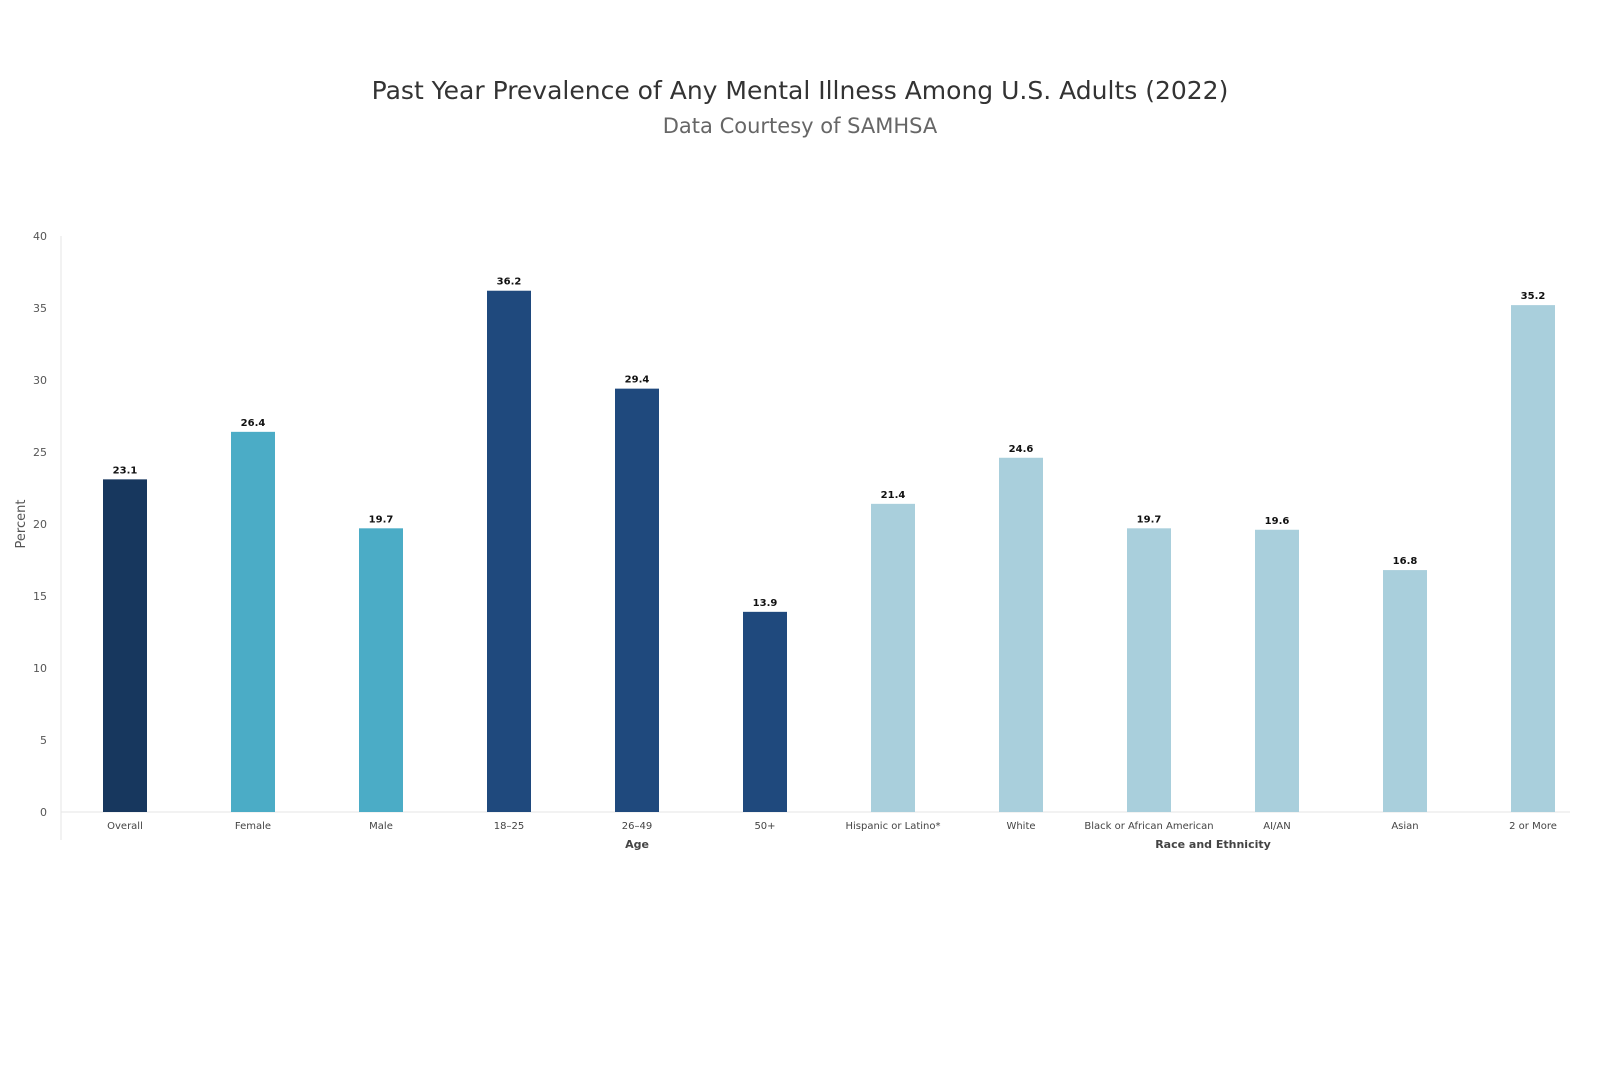  Describe the element at coordinates (509, 282) in the screenshot. I see `data-label: 36.2` at that location.